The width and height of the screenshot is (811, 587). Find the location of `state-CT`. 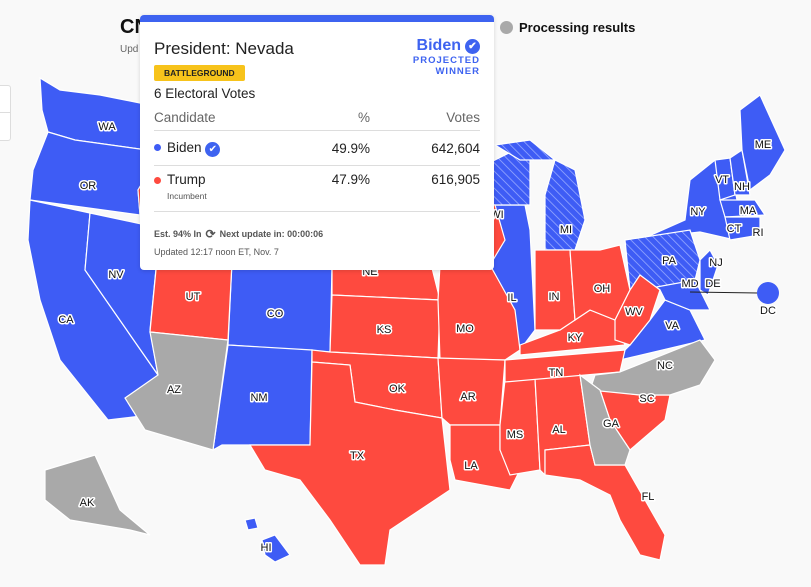

state-CT is located at coordinates (742, 228).